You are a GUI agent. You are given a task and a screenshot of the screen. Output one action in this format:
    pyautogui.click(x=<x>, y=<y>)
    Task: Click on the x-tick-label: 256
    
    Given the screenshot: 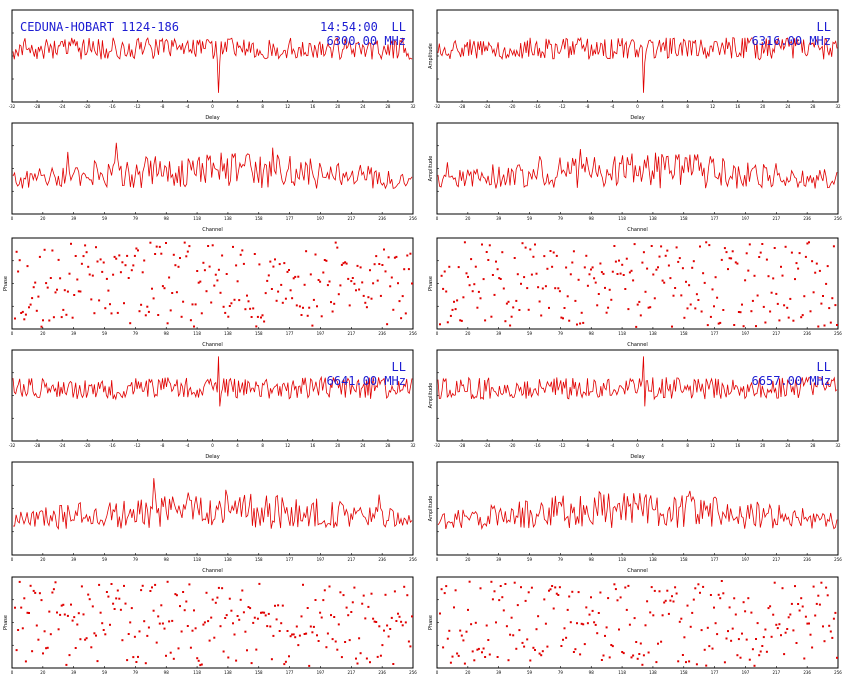 What is the action you would take?
    pyautogui.click(x=413, y=672)
    